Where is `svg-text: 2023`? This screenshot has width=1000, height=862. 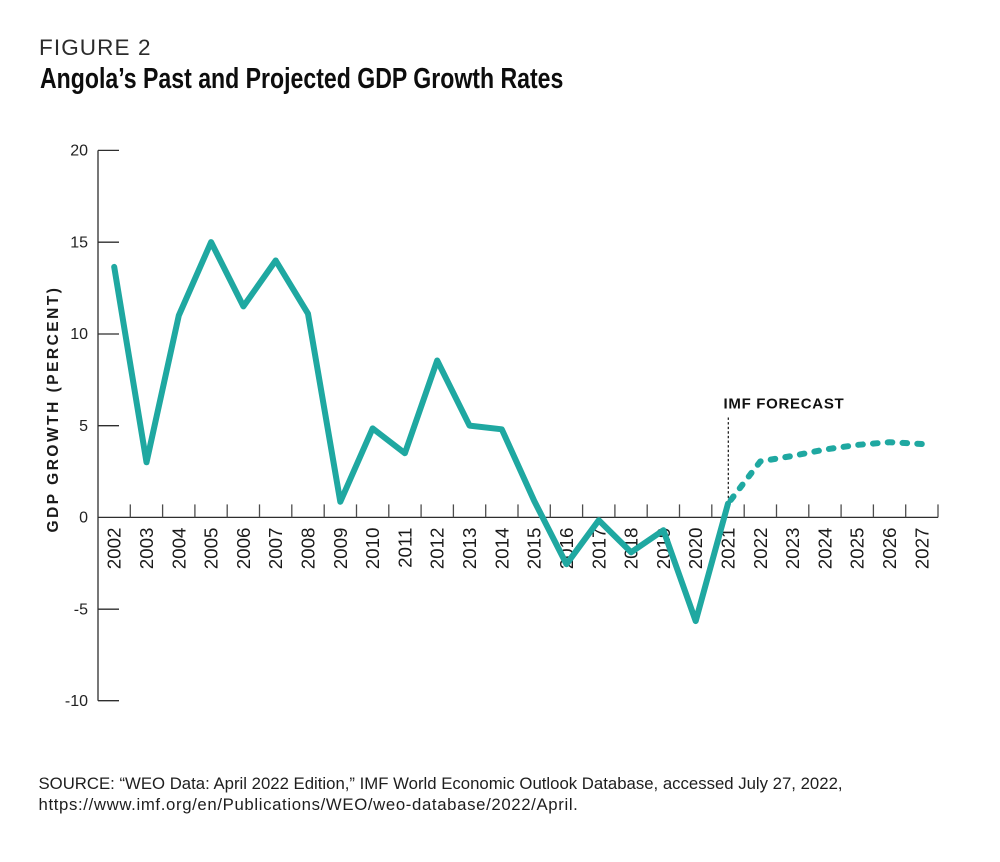 svg-text: 2023 is located at coordinates (792, 549).